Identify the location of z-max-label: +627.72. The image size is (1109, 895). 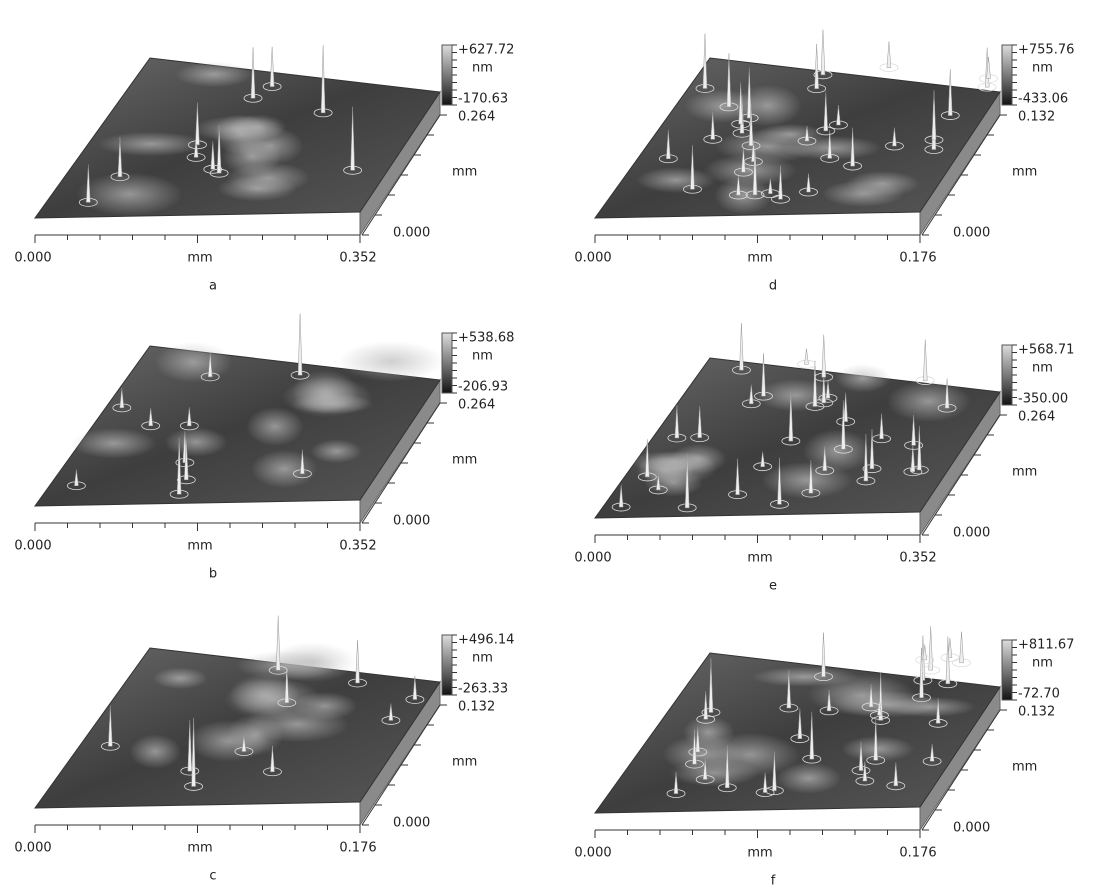
(486, 50).